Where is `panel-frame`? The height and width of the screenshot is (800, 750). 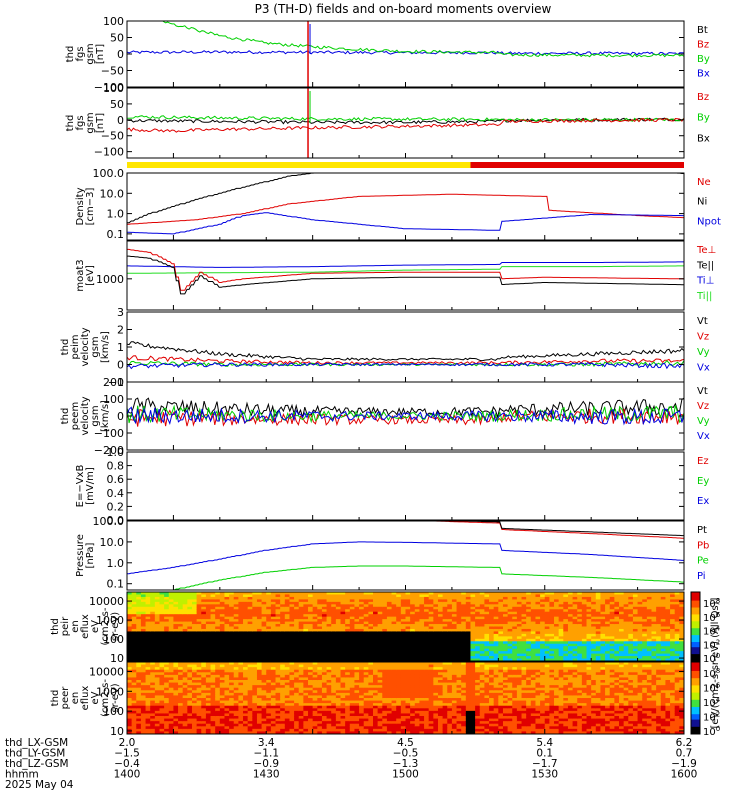 panel-frame is located at coordinates (405, 416).